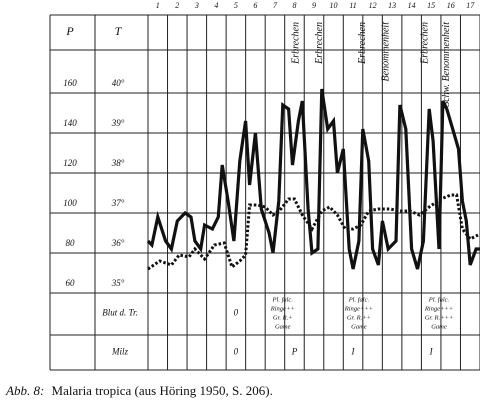  Describe the element at coordinates (118, 243) in the screenshot. I see `y-tick-label: 36°` at that location.